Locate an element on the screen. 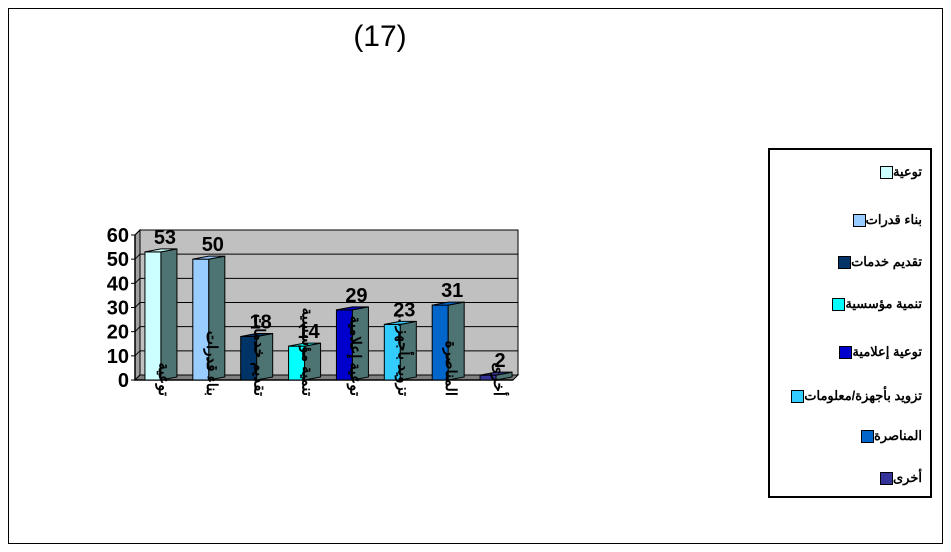  legend-label: تنمية مؤسسية is located at coordinates (883, 303).